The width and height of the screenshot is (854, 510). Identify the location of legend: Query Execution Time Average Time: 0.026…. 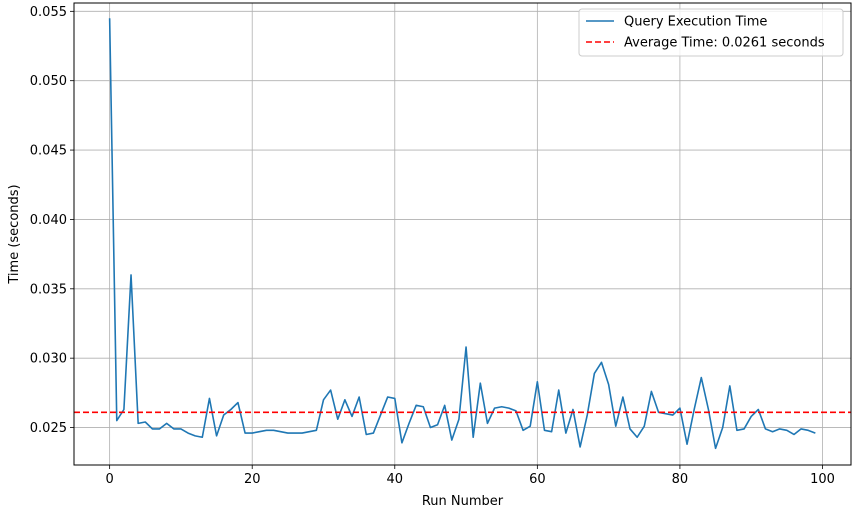
(711, 32).